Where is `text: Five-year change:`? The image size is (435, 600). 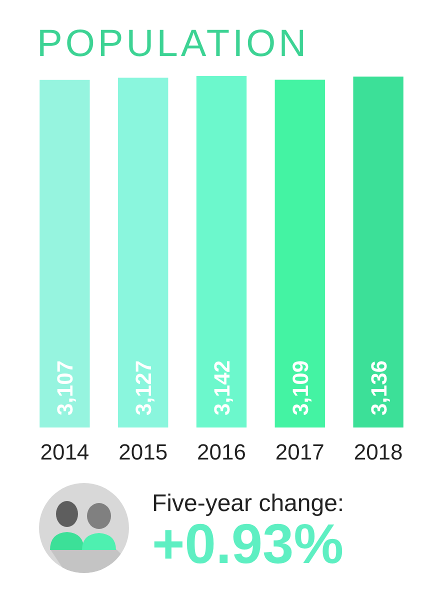 text: Five-year change: is located at coordinates (248, 503).